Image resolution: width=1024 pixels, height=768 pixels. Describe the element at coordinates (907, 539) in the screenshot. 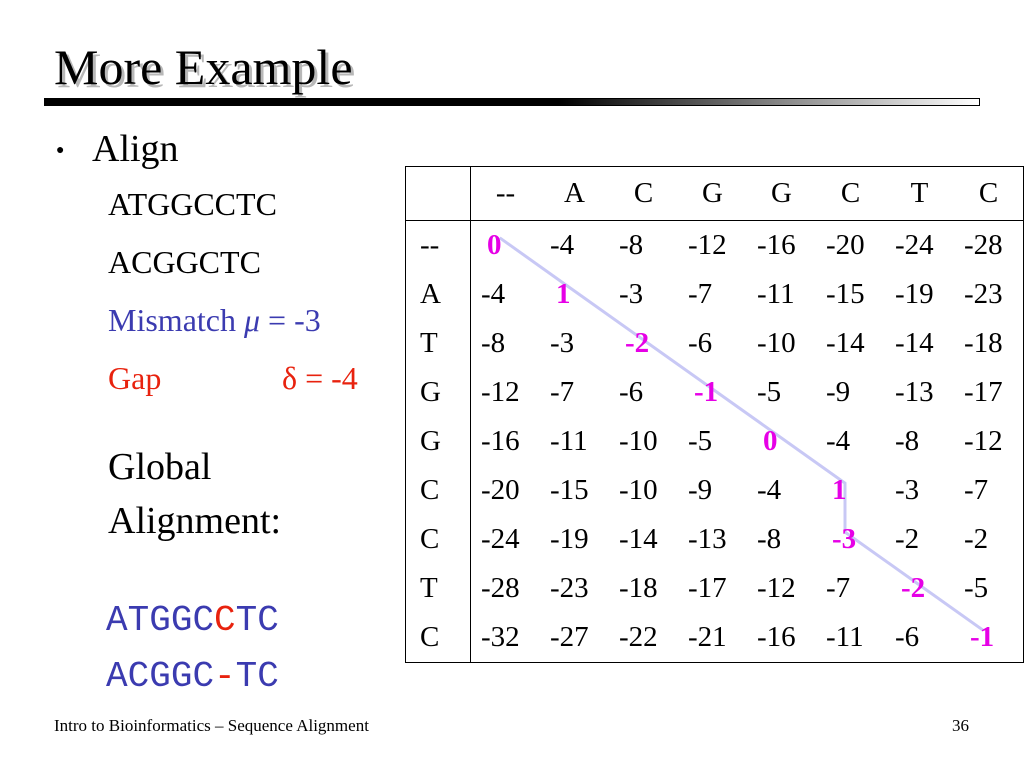

I see `score-cell: -2` at that location.